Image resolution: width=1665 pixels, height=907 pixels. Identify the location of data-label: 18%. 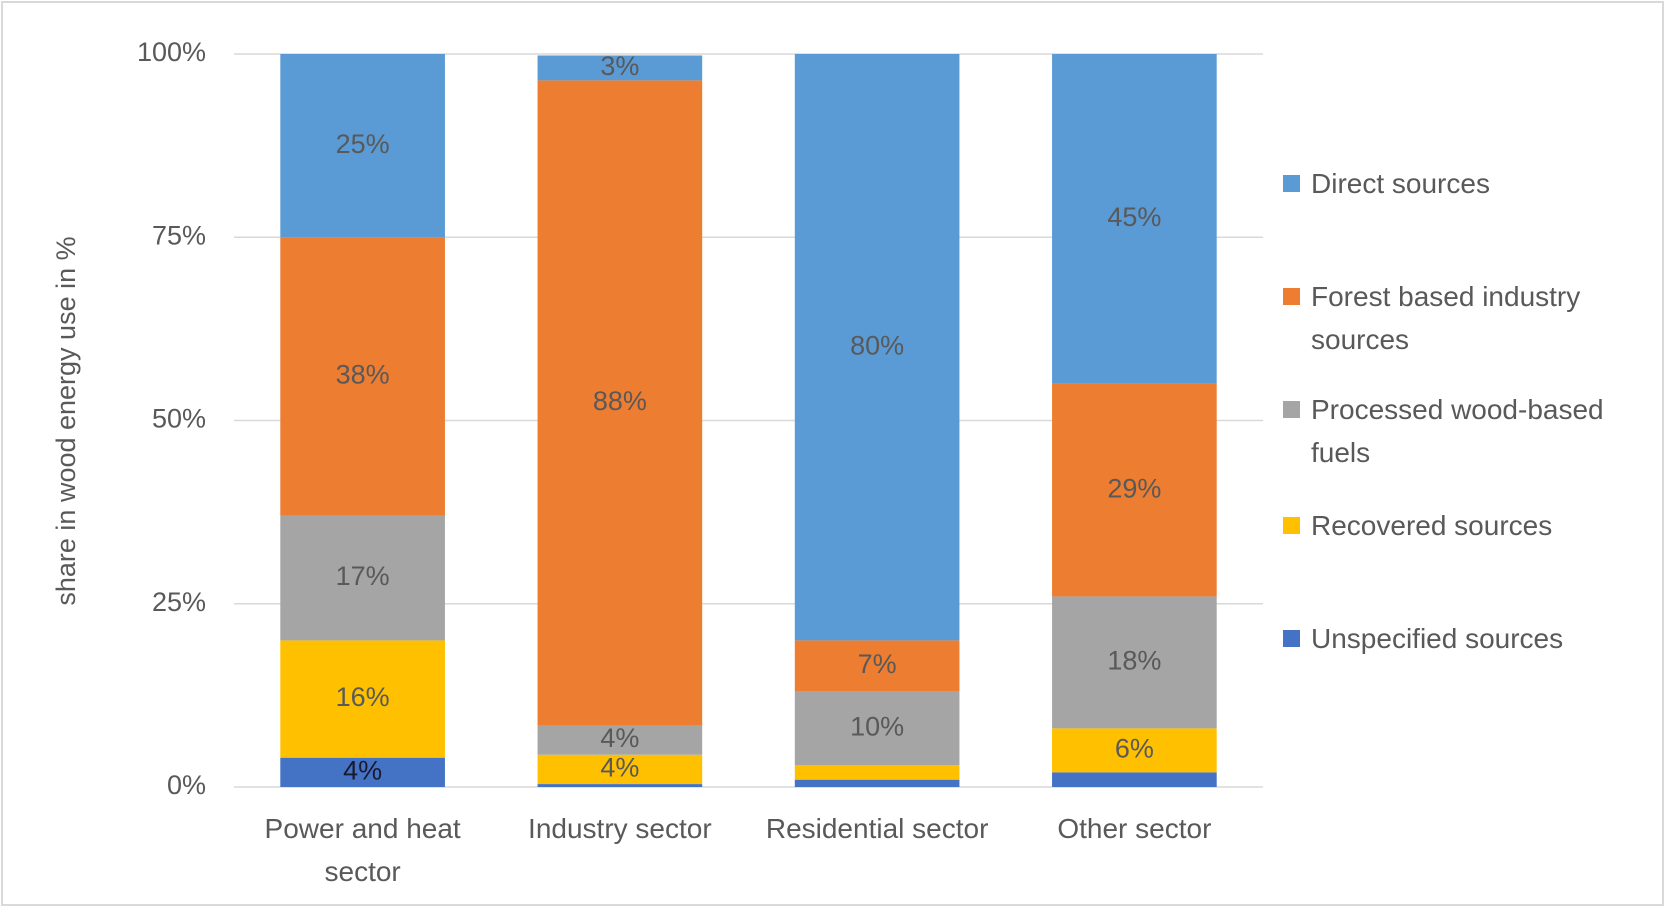
(1134, 661).